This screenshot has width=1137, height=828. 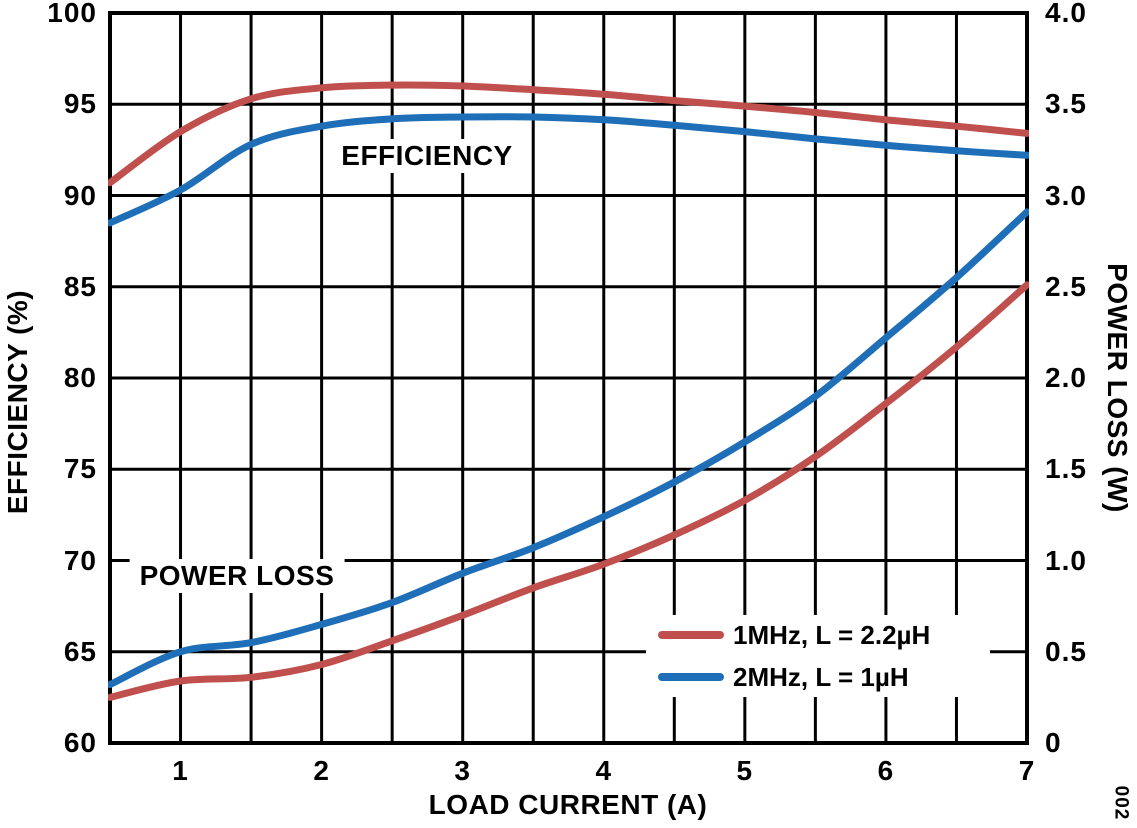 What do you see at coordinates (832, 635) in the screenshot?
I see `legend-label: 1MHz, L = 2.2µH` at bounding box center [832, 635].